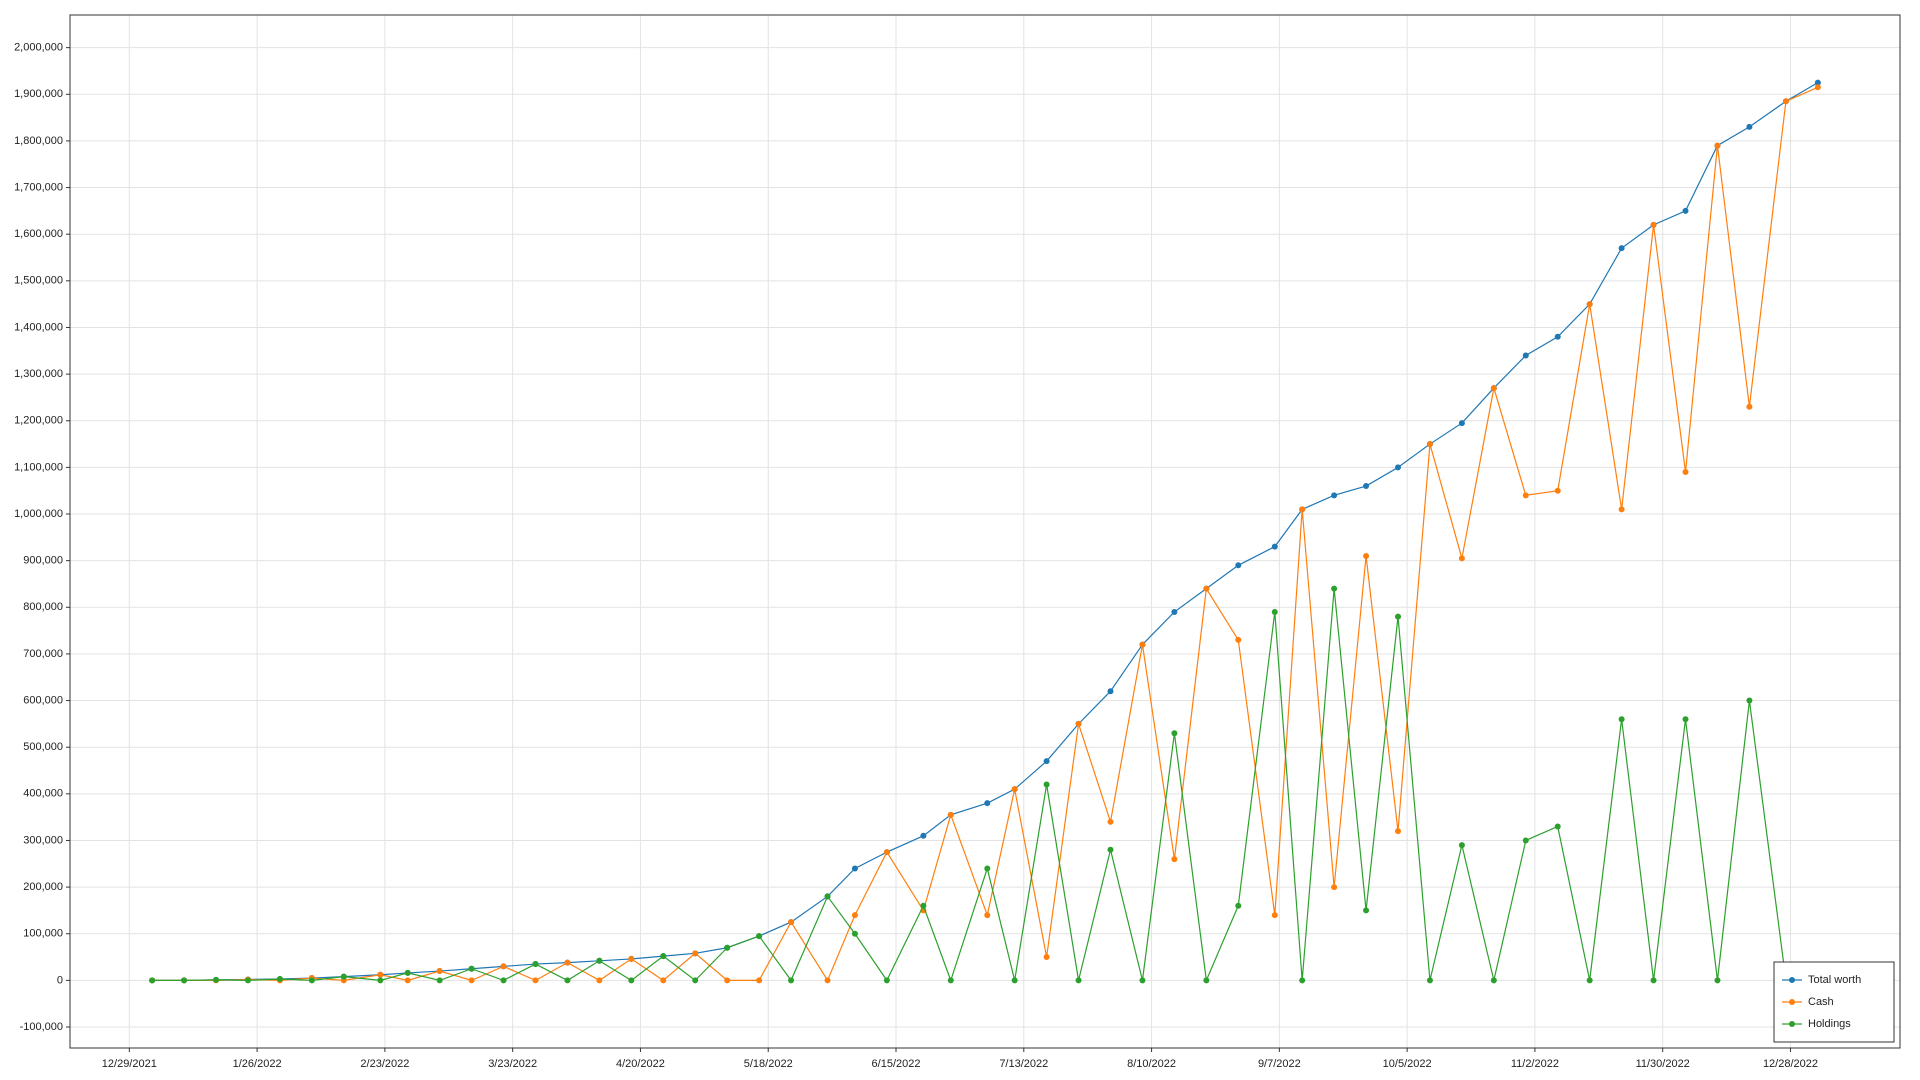  Describe the element at coordinates (1407, 1064) in the screenshot. I see `x-tick-label: 10/5/2022` at that location.